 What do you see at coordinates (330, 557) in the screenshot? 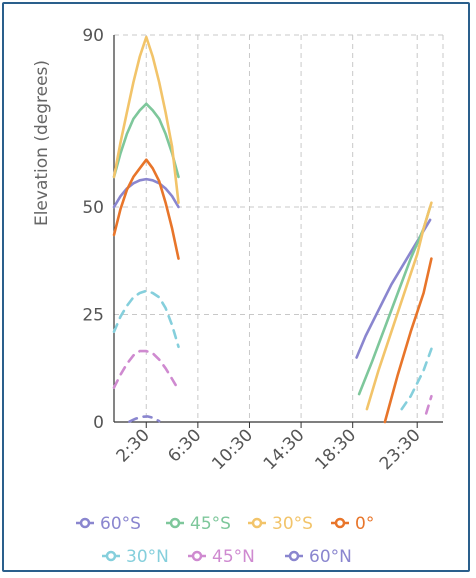
I see `legend-label: 60°N` at bounding box center [330, 557].